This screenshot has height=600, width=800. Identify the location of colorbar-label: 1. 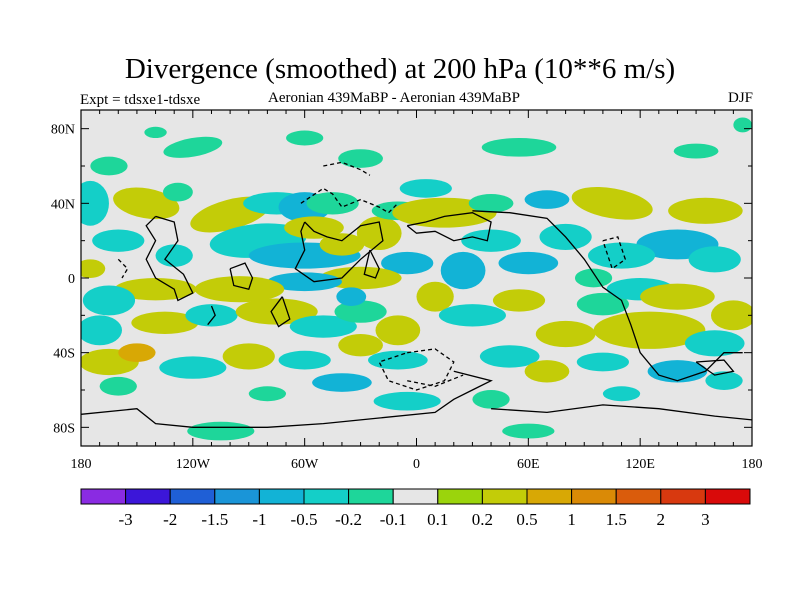
(571, 519).